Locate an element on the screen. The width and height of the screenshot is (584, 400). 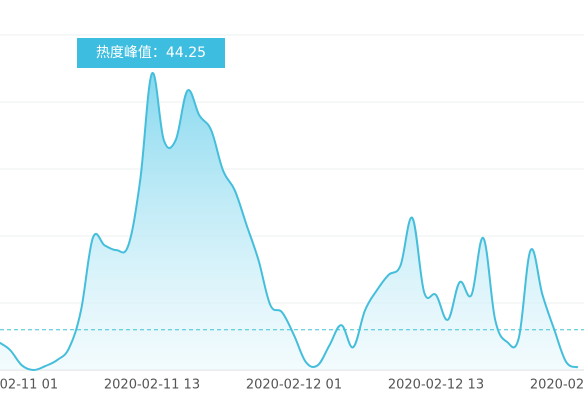
annotation-box is located at coordinates (150, 53).